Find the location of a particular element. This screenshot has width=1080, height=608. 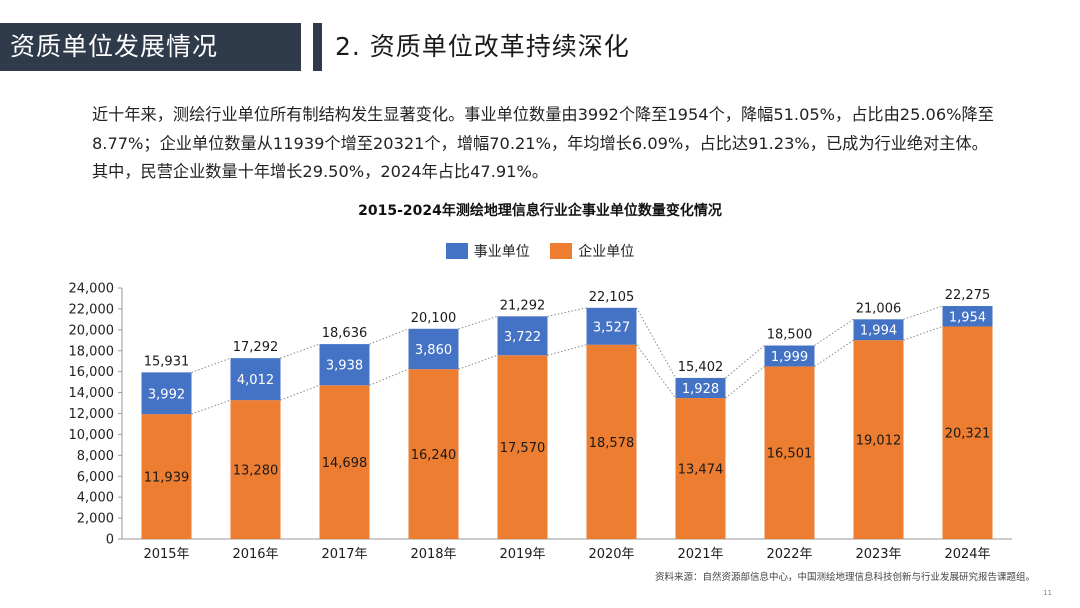

y-tick-label: 10,000 is located at coordinates (92, 435).